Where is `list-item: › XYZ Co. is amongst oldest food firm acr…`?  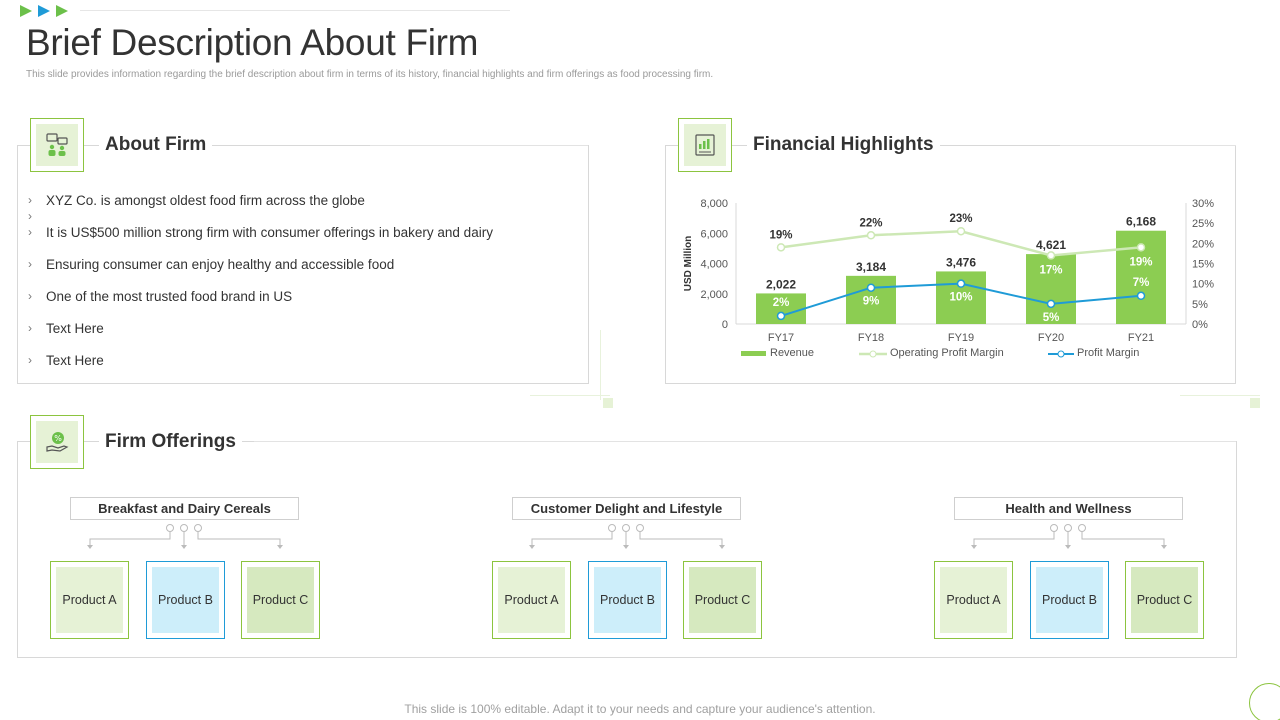
list-item: › XYZ Co. is amongst oldest food firm acr… is located at coordinates (260, 200).